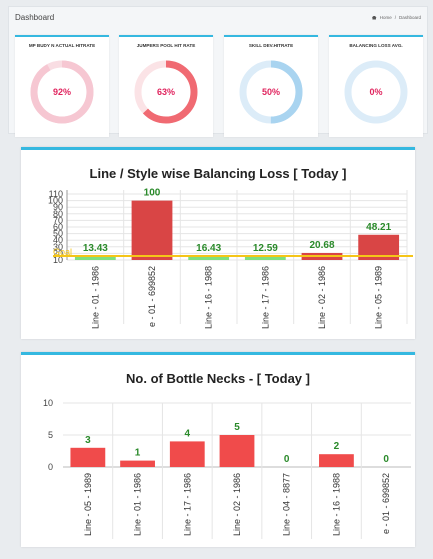 This screenshot has height=559, width=433. I want to click on goal-label: Goal, so click(62, 252).